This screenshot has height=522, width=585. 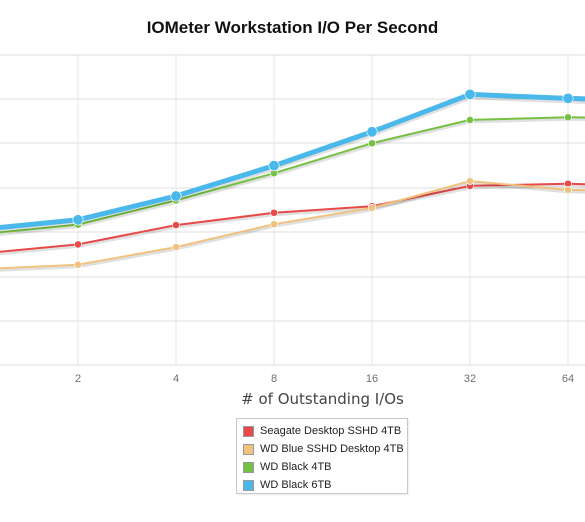 What do you see at coordinates (322, 399) in the screenshot?
I see `x-axis-title: # of Outstanding I/Os` at bounding box center [322, 399].